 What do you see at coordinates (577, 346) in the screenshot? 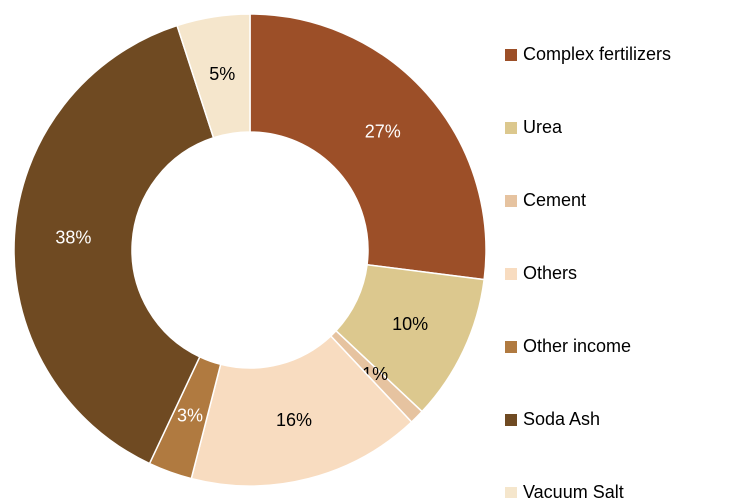
I see `legend-label: Other income` at bounding box center [577, 346].